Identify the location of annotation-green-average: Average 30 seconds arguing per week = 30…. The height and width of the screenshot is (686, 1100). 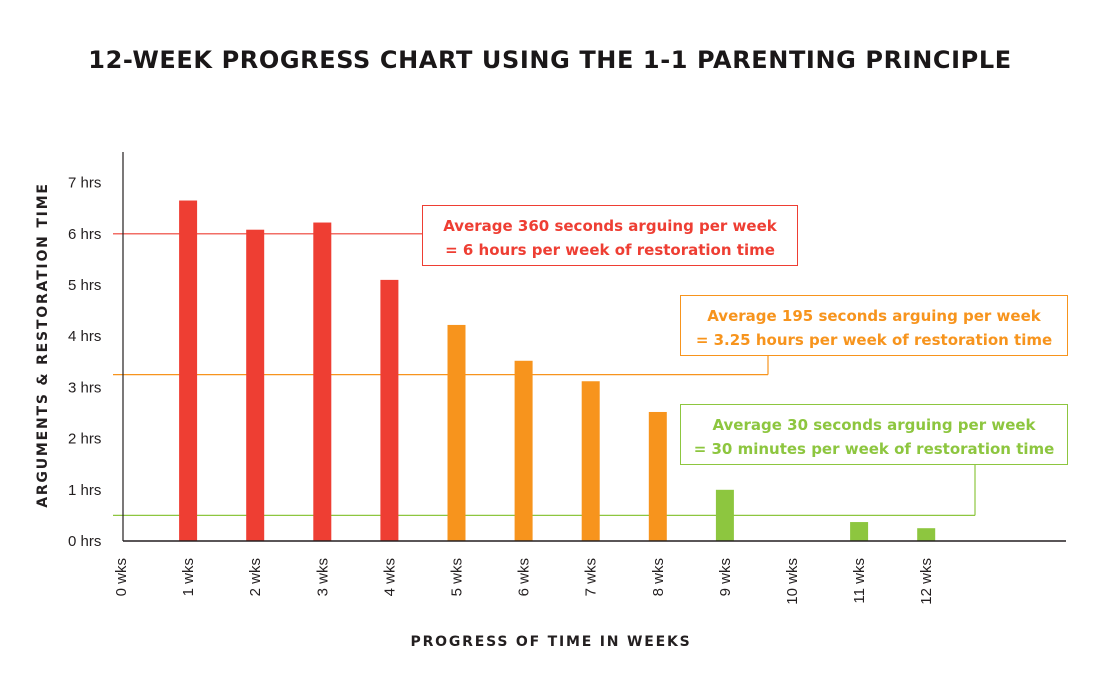
(874, 434).